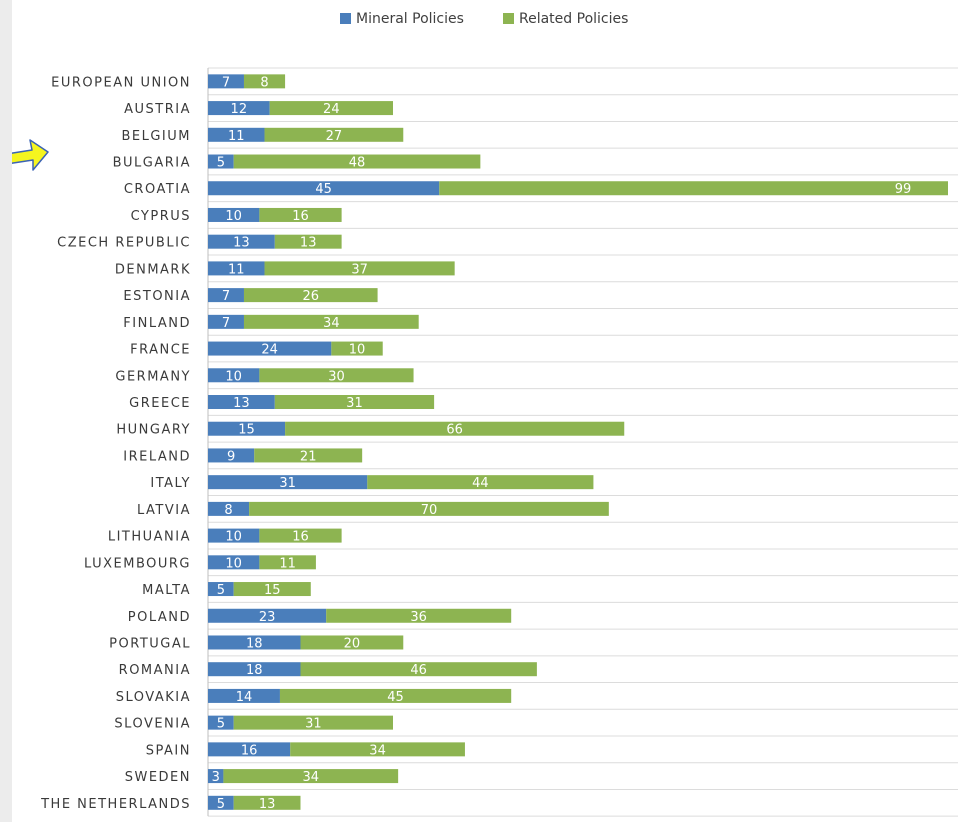  What do you see at coordinates (418, 670) in the screenshot?
I see `data-label-related: 46` at bounding box center [418, 670].